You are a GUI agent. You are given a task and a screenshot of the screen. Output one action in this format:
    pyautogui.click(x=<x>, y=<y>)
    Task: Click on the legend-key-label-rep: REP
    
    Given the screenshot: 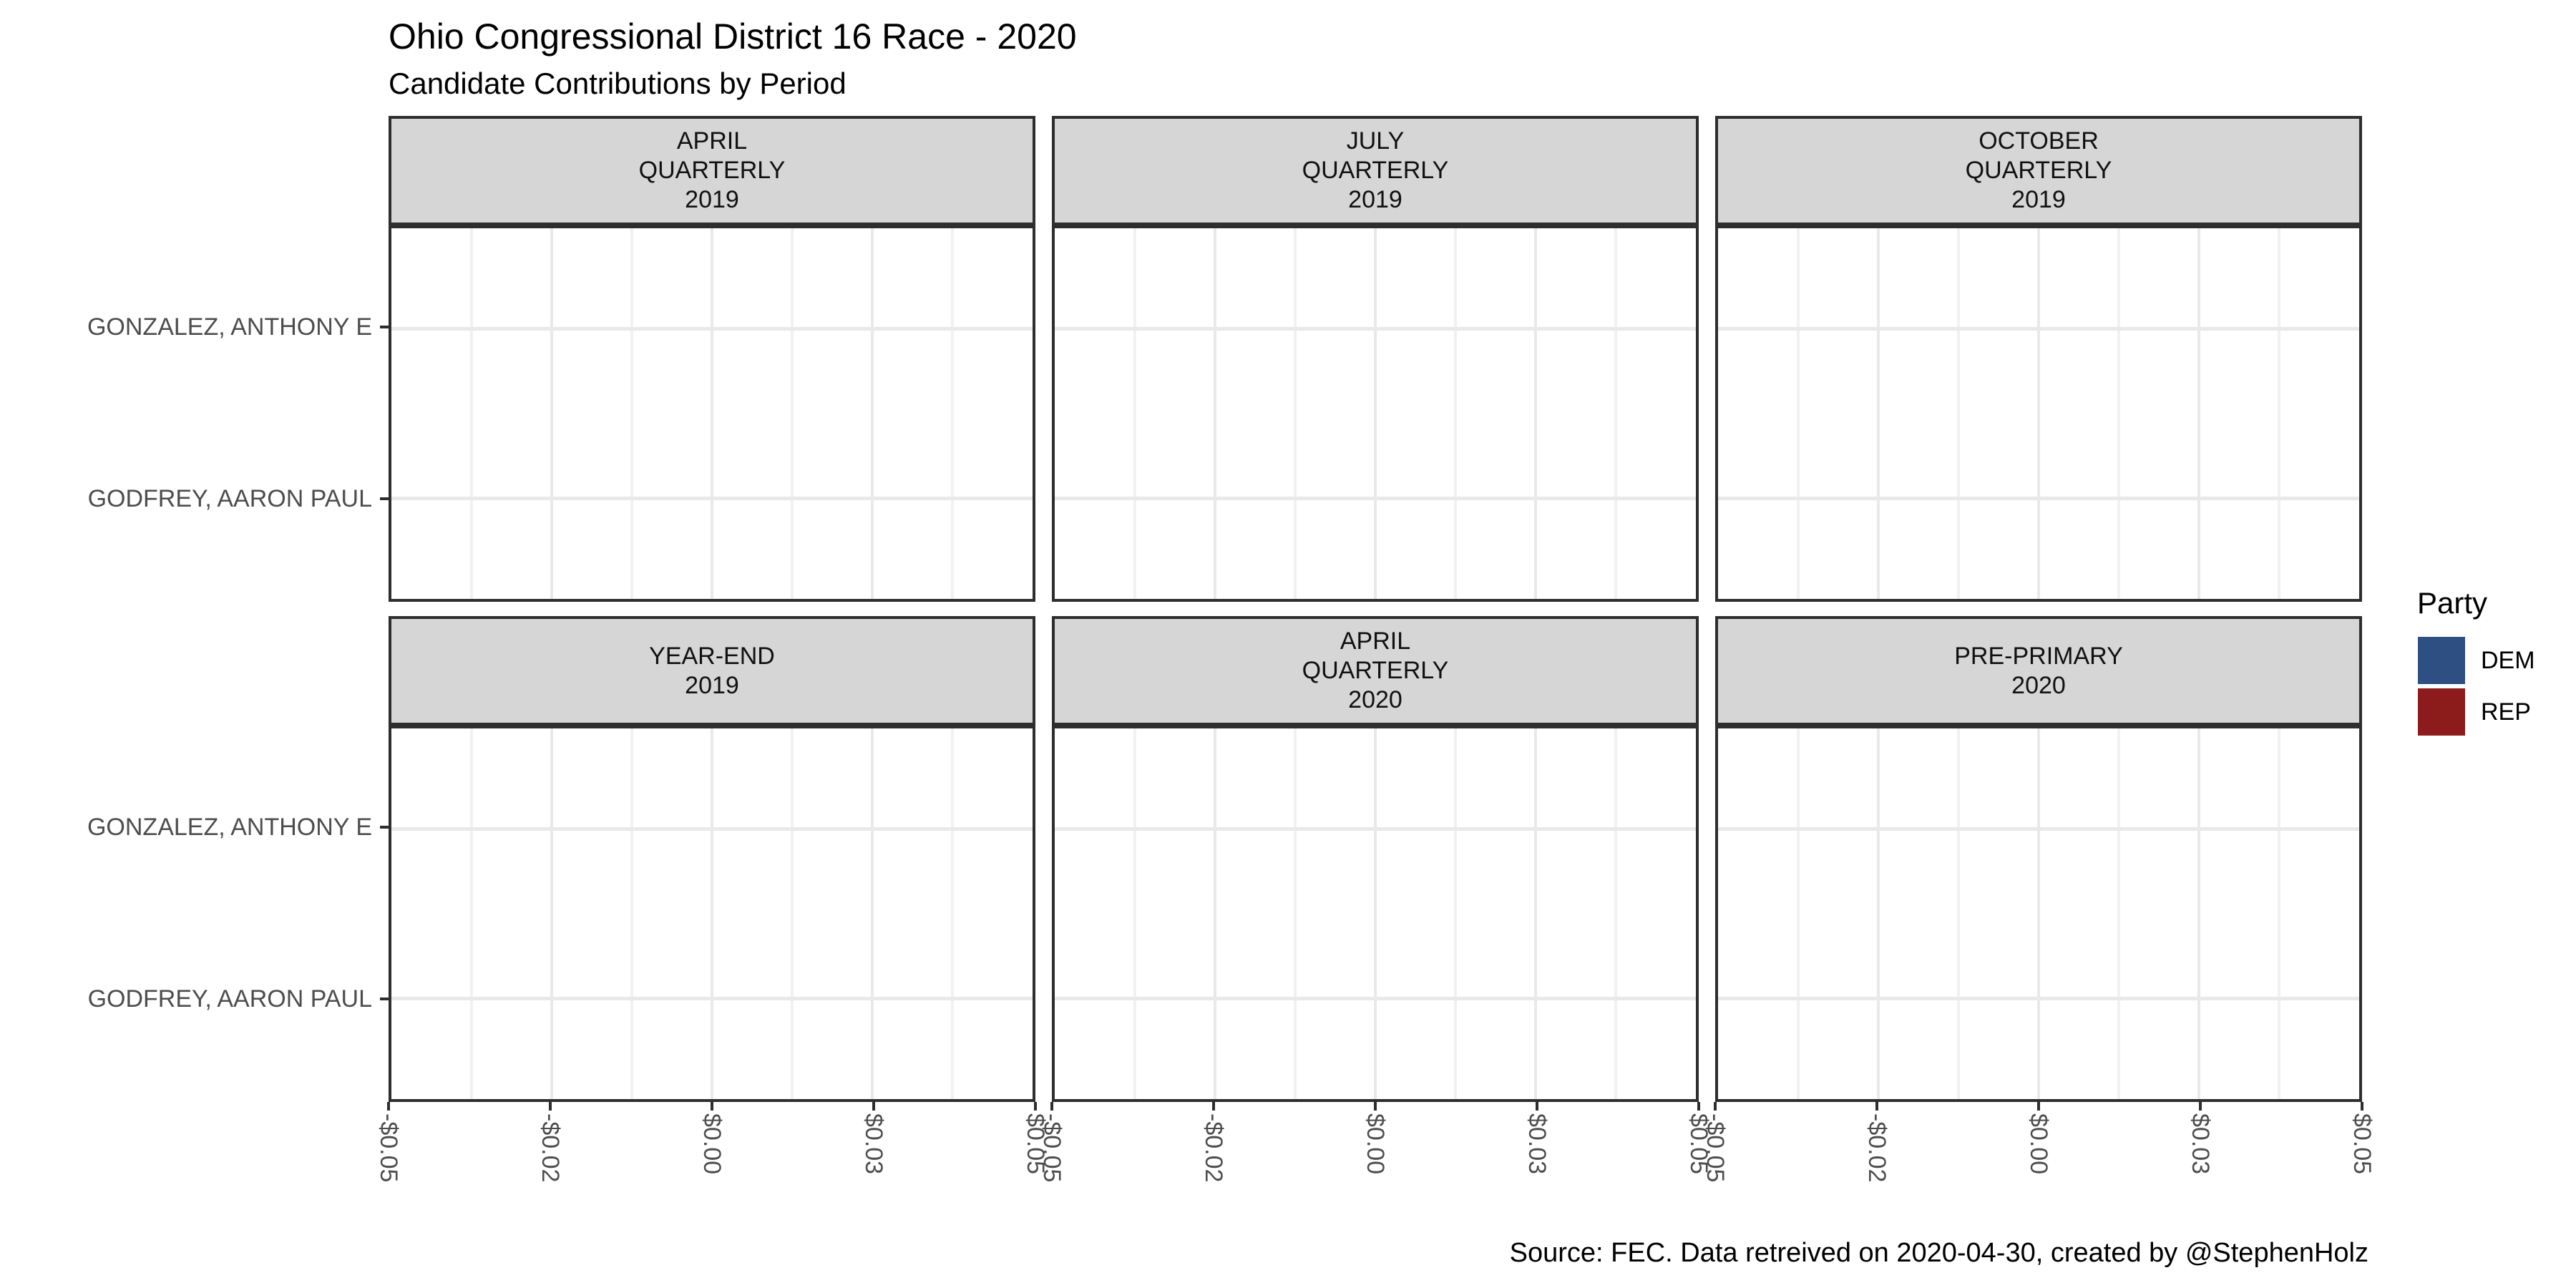 What is the action you would take?
    pyautogui.click(x=2506, y=712)
    